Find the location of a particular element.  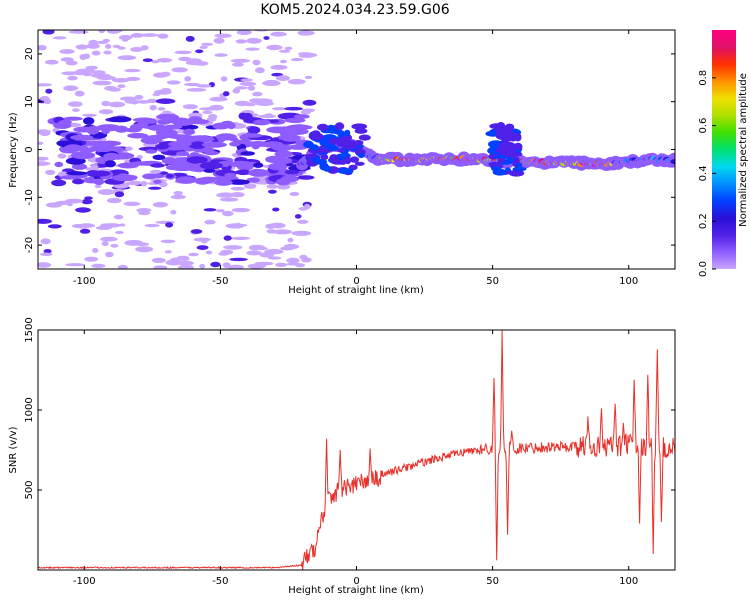

snr-y-label: SNR (v/v) is located at coordinates (13, 449).